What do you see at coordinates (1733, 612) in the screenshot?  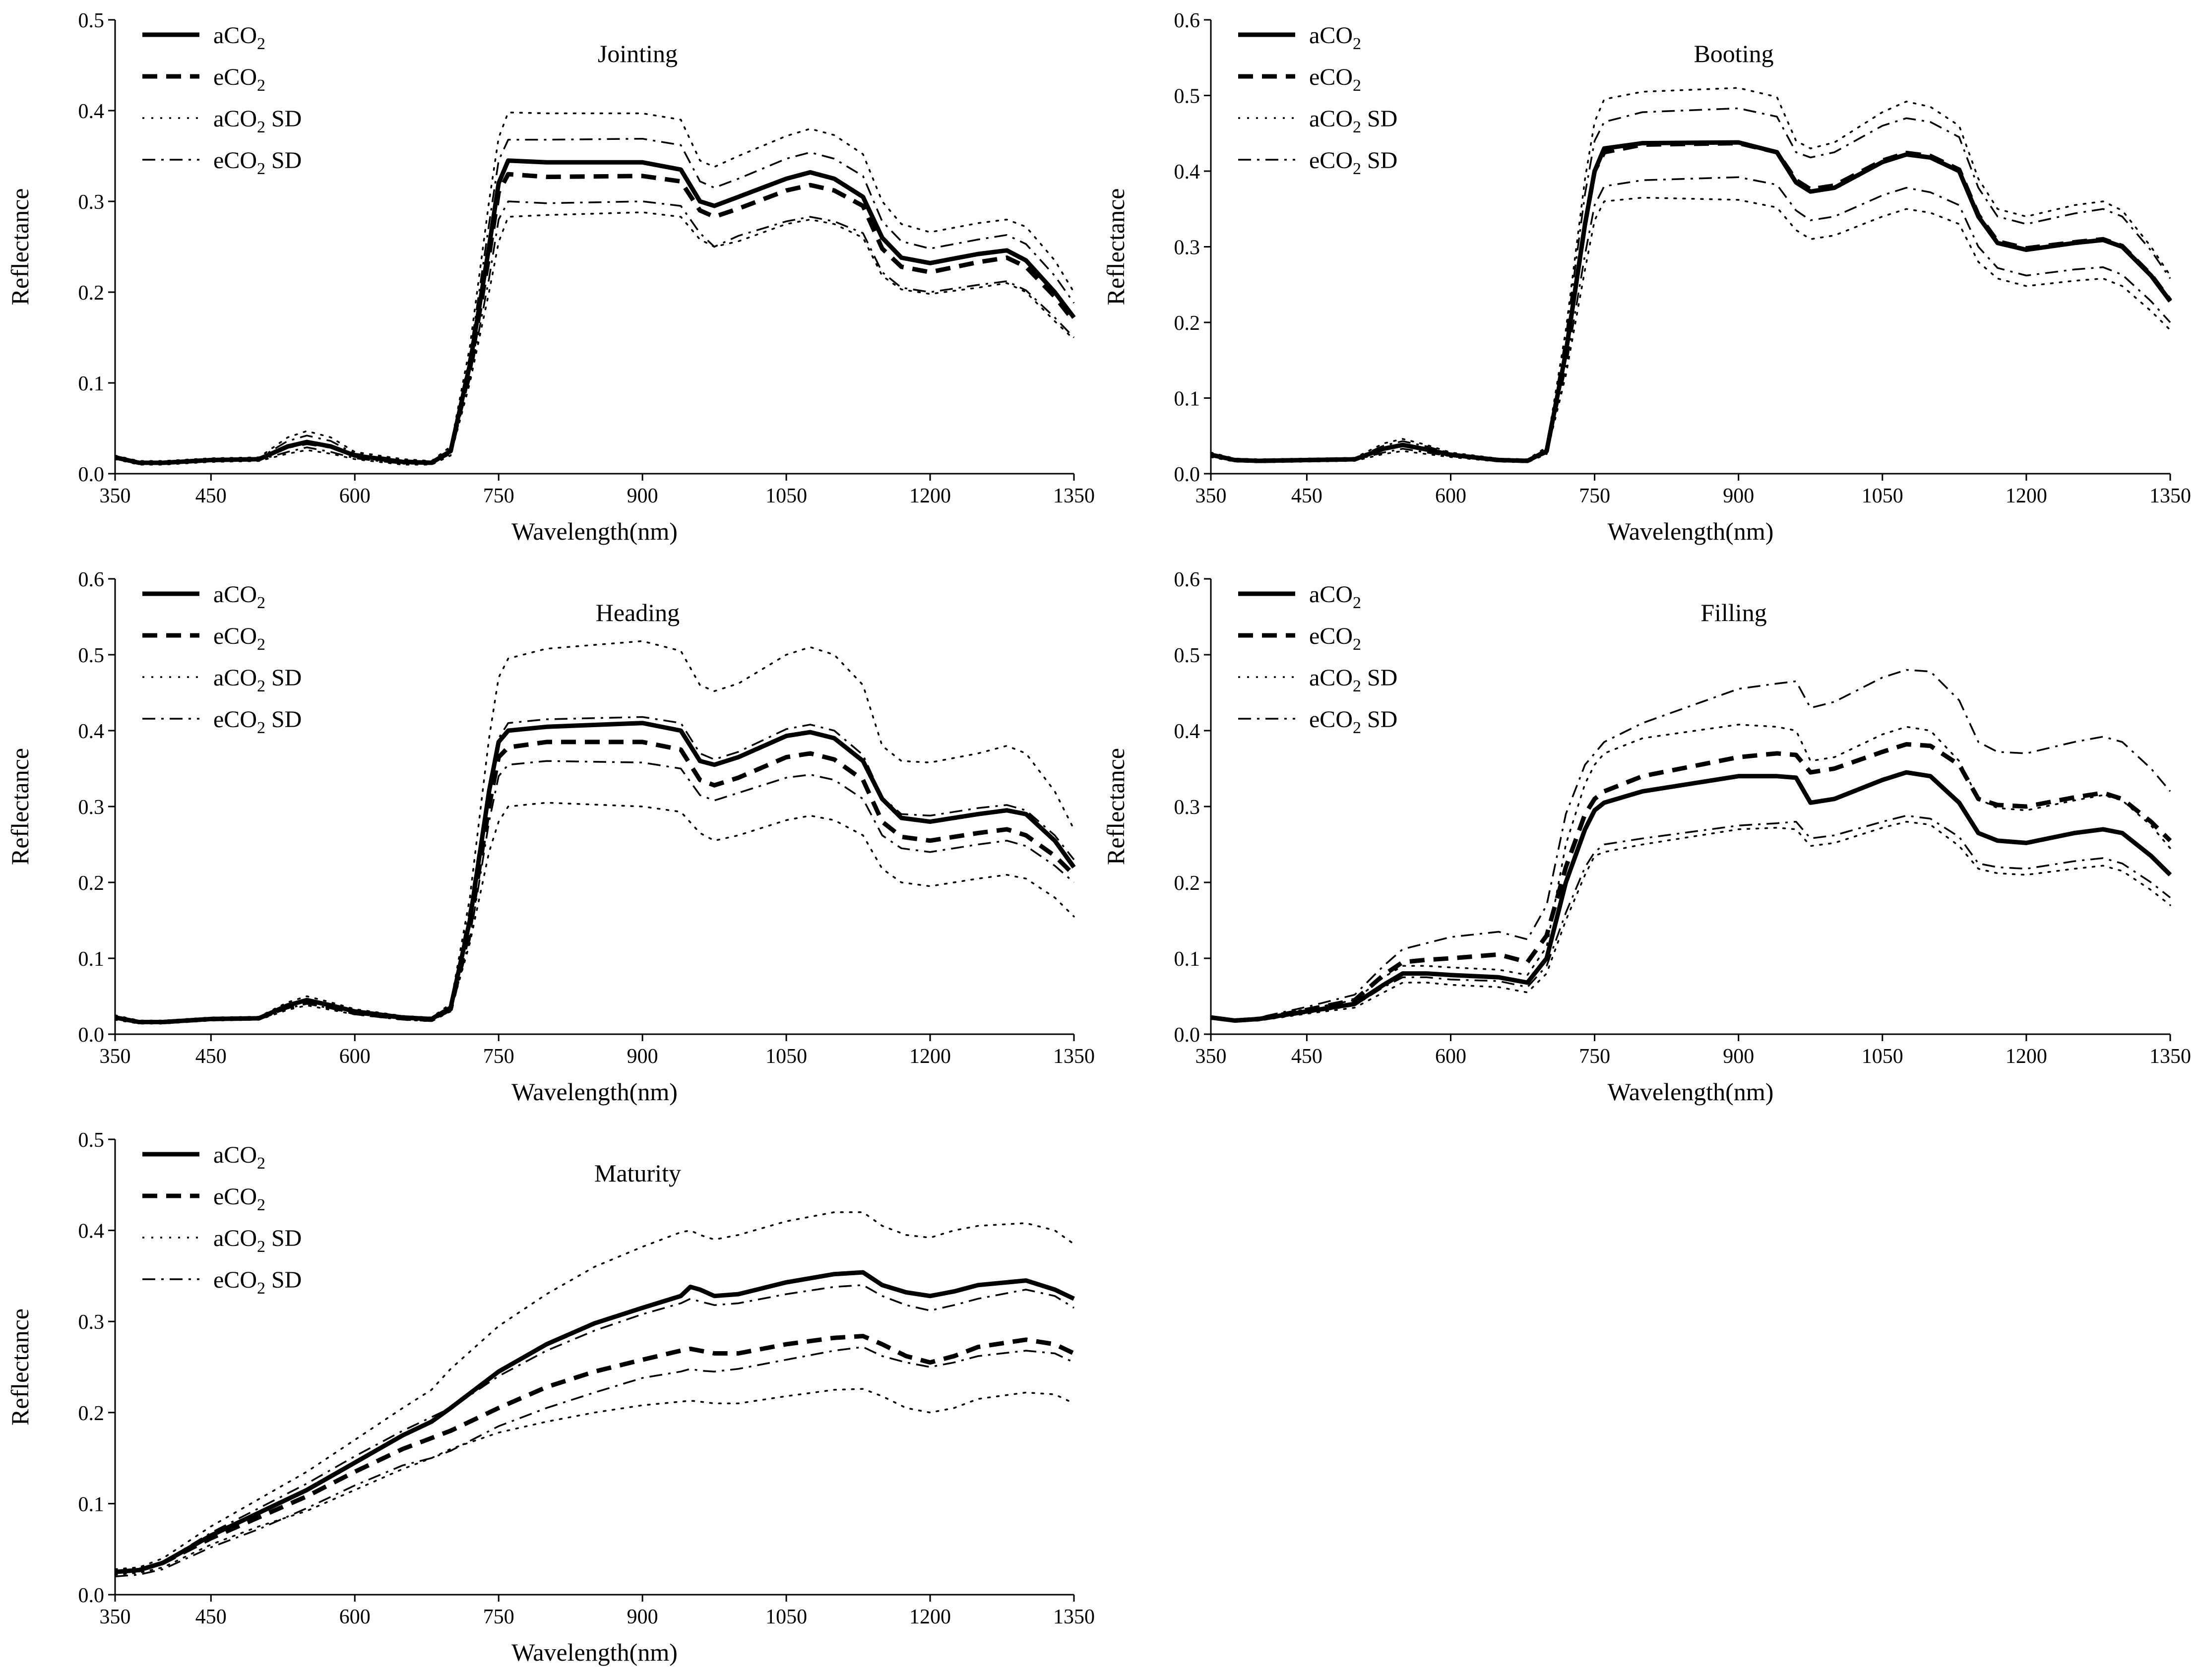 I see `panel-title: Filling` at bounding box center [1733, 612].